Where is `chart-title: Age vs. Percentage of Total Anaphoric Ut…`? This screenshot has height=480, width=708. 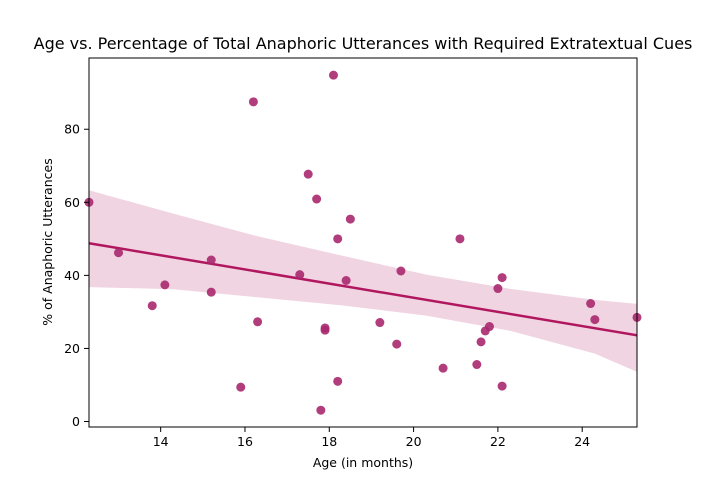
chart-title: Age vs. Percentage of Total Anaphoric Ut… is located at coordinates (363, 43).